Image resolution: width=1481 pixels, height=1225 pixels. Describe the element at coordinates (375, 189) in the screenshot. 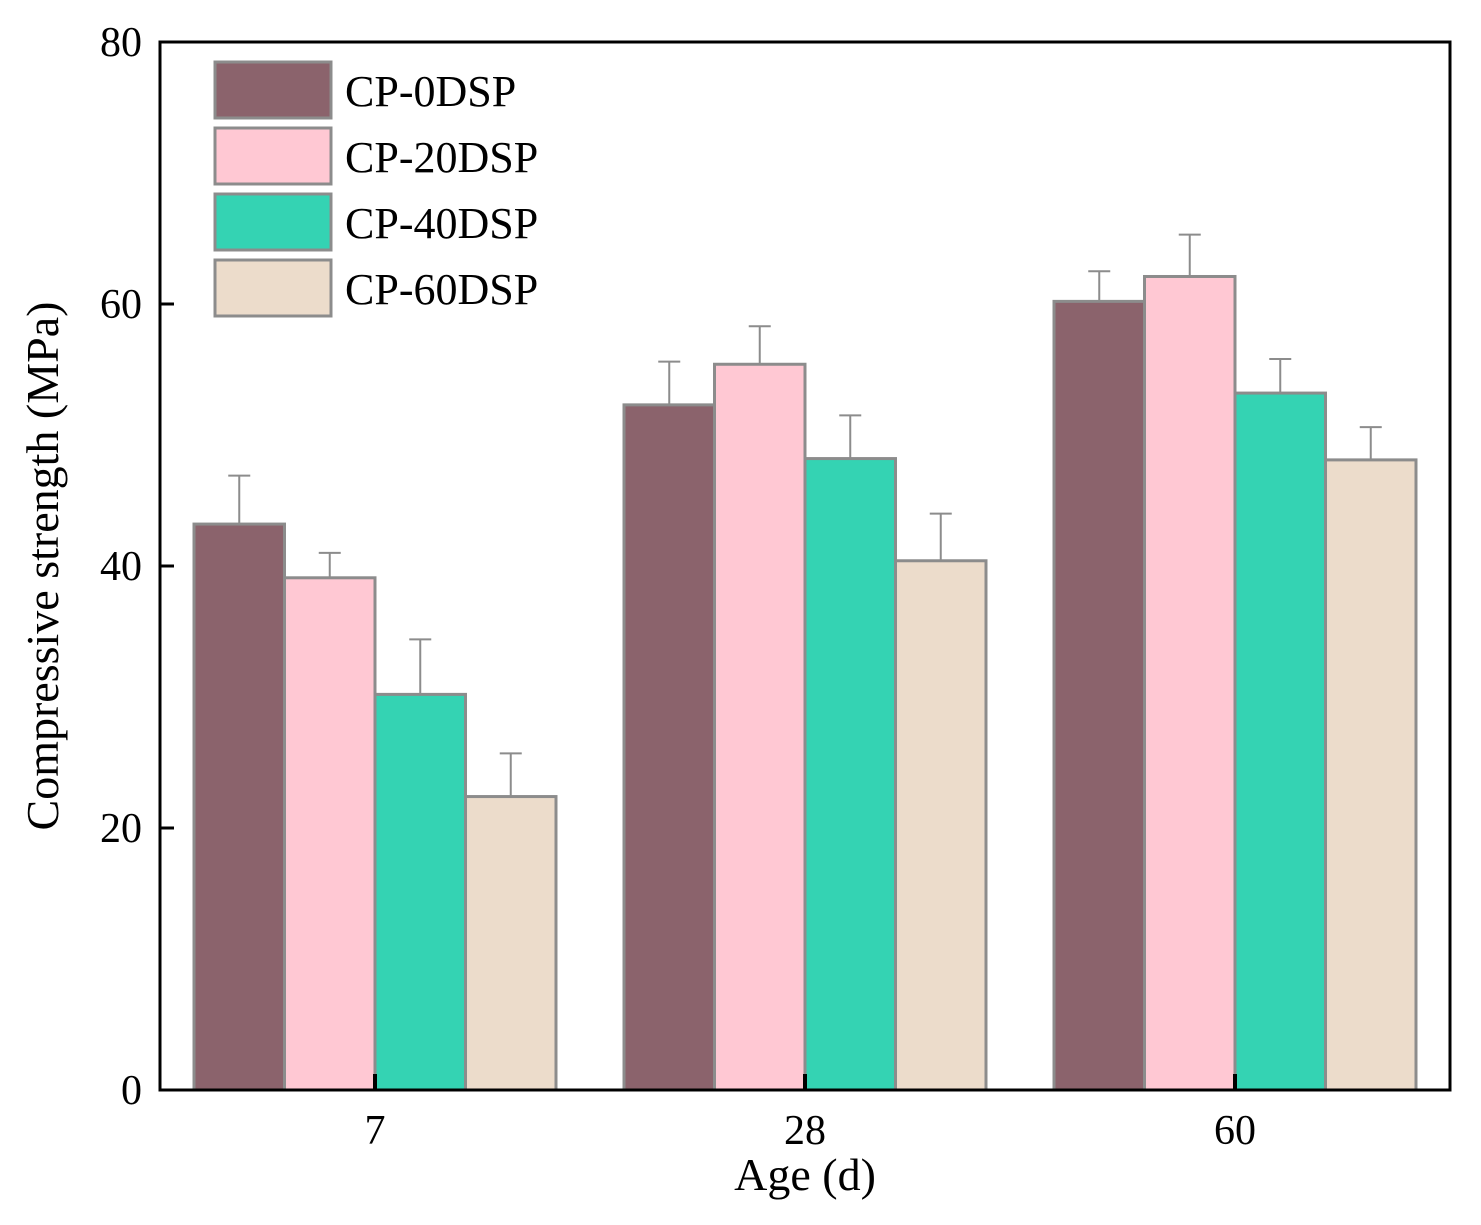

I see `legend: CP-0DSP CP-20DSP CP-40DSP CP-60DSP` at that location.